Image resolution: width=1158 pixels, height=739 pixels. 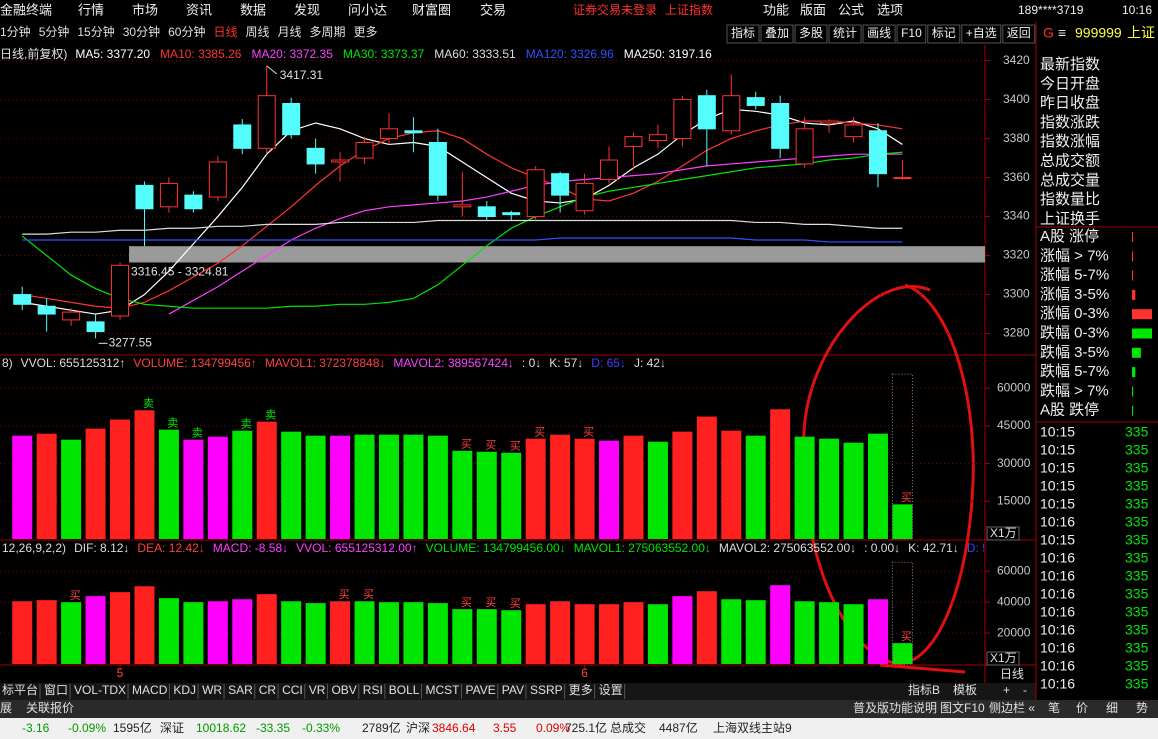 What do you see at coordinates (366, 32) in the screenshot?
I see `period-tab: 更多` at bounding box center [366, 32].